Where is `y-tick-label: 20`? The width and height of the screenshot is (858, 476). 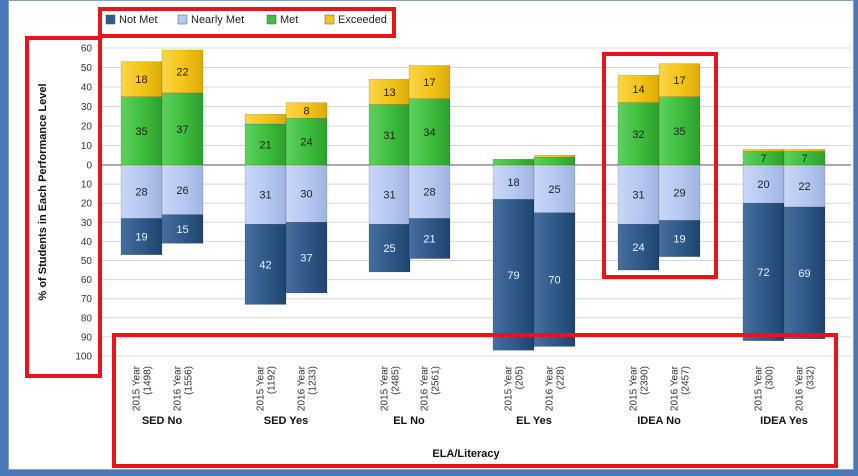
y-tick-label: 20 is located at coordinates (87, 204).